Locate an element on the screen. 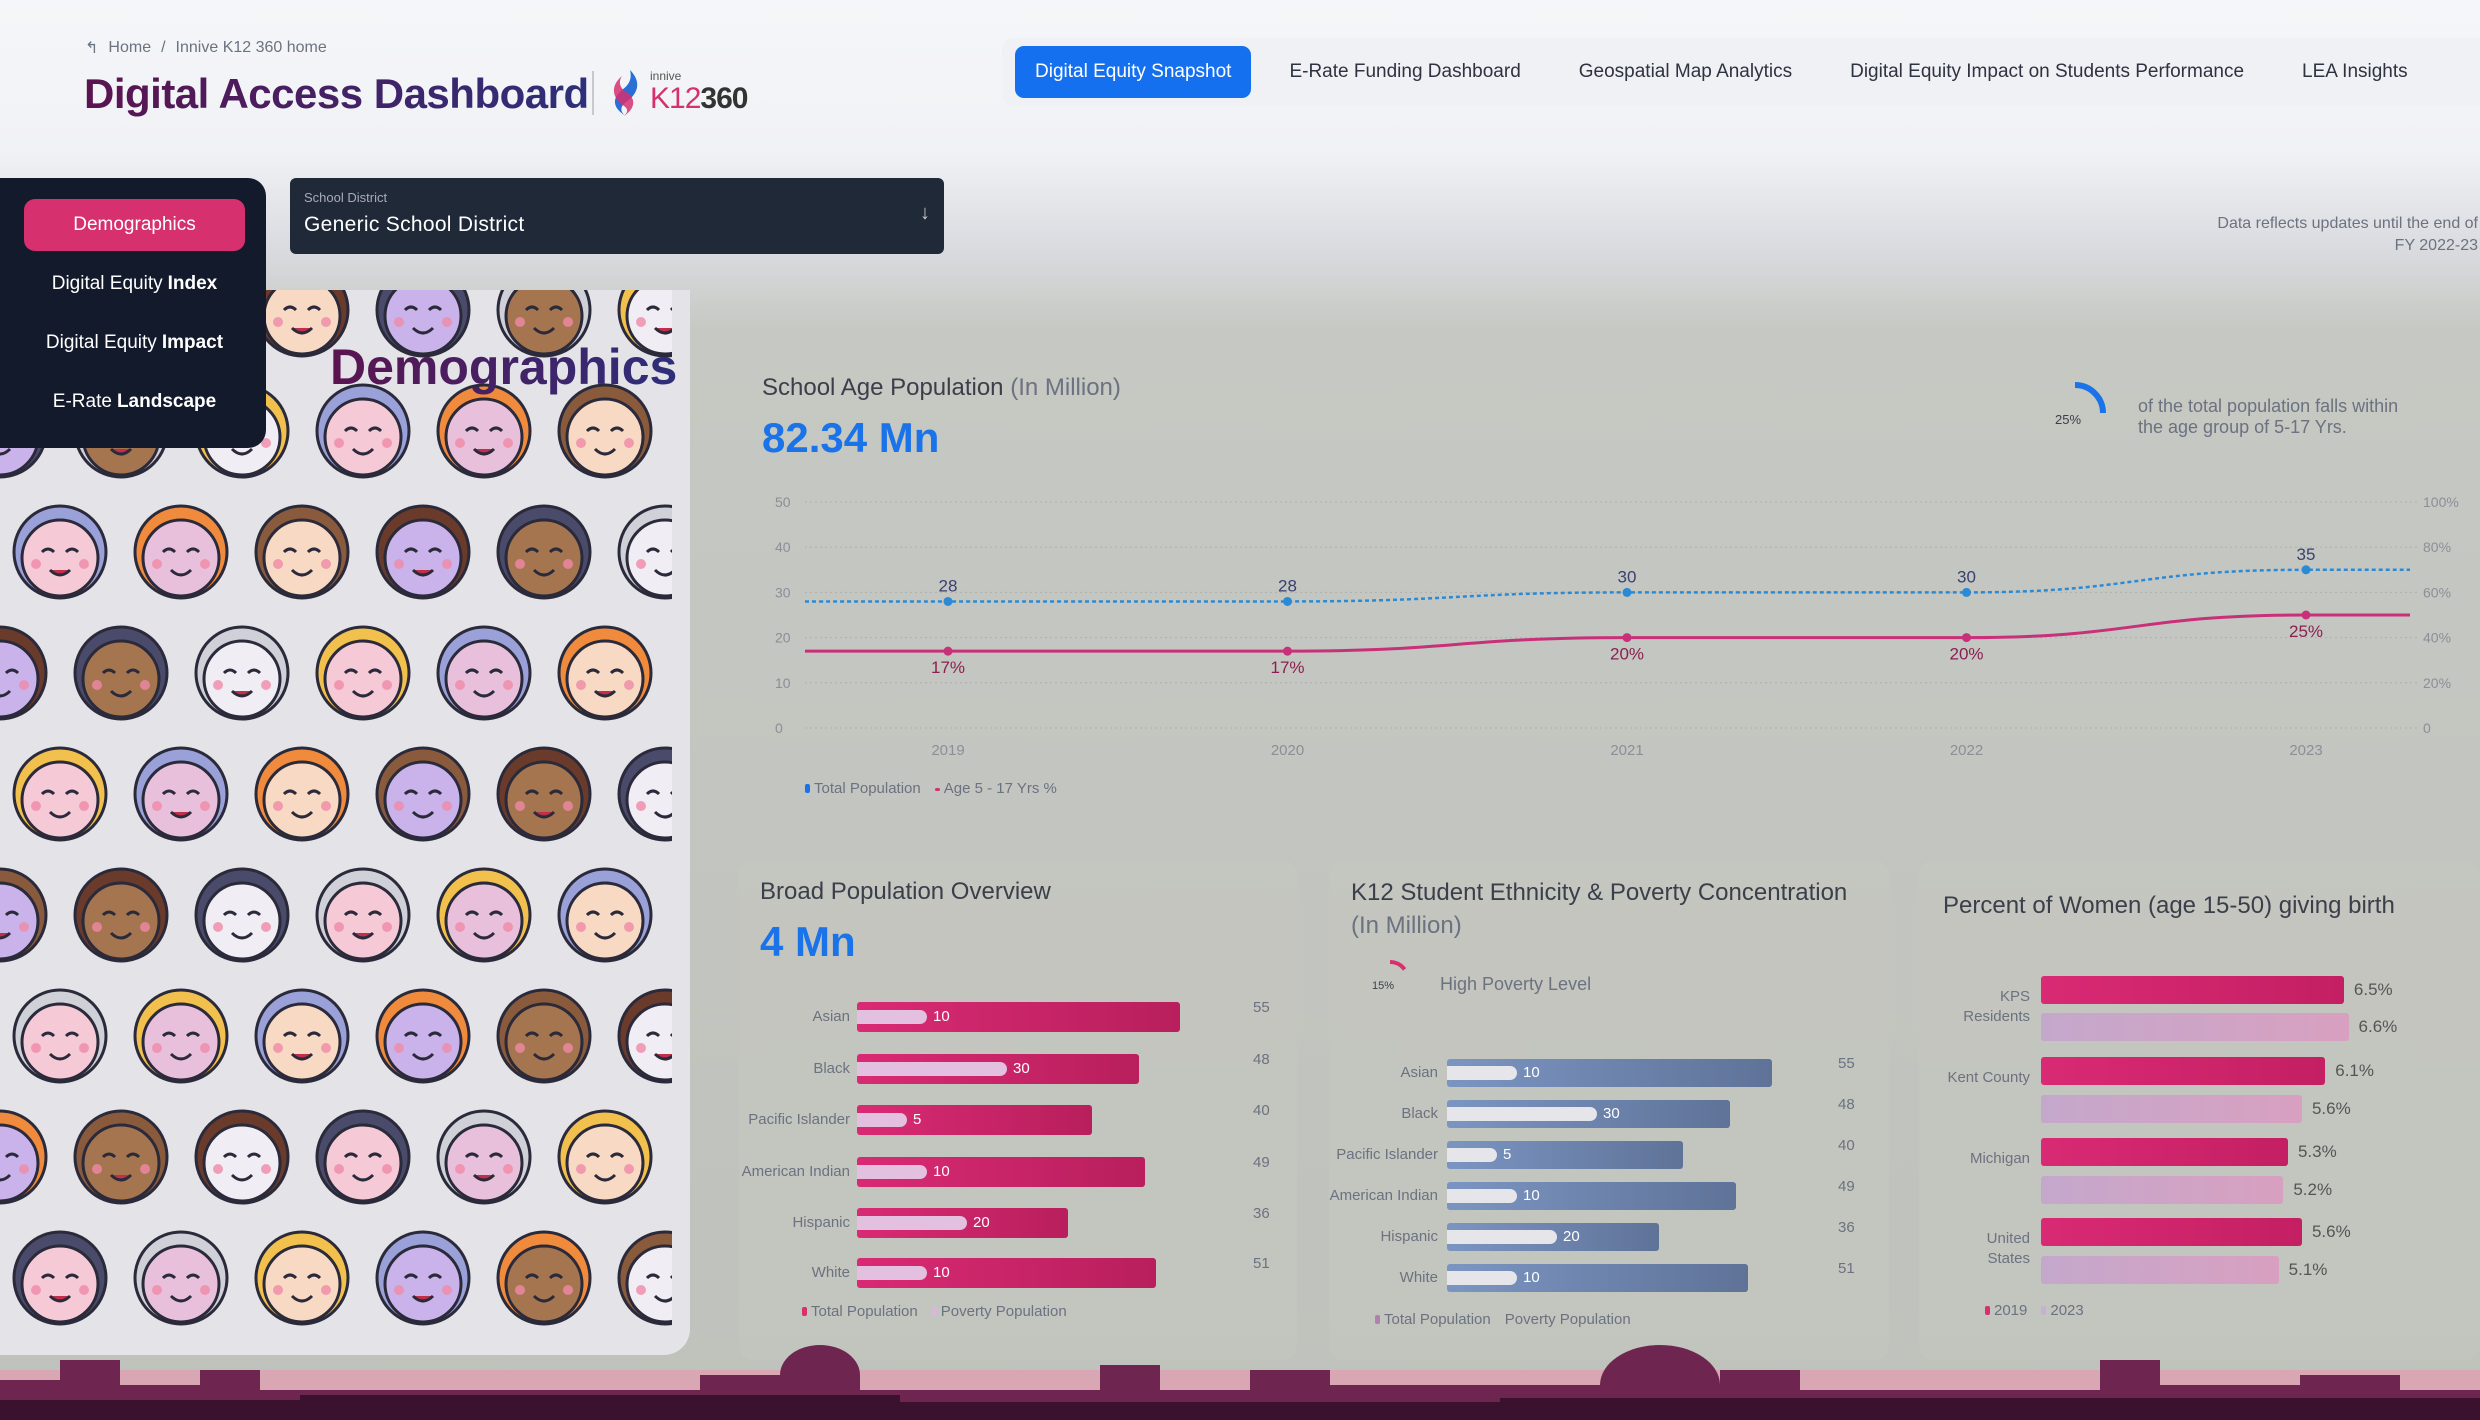 This screenshot has width=2480, height=1420. chart-title: Broad Population Overview is located at coordinates (905, 891).